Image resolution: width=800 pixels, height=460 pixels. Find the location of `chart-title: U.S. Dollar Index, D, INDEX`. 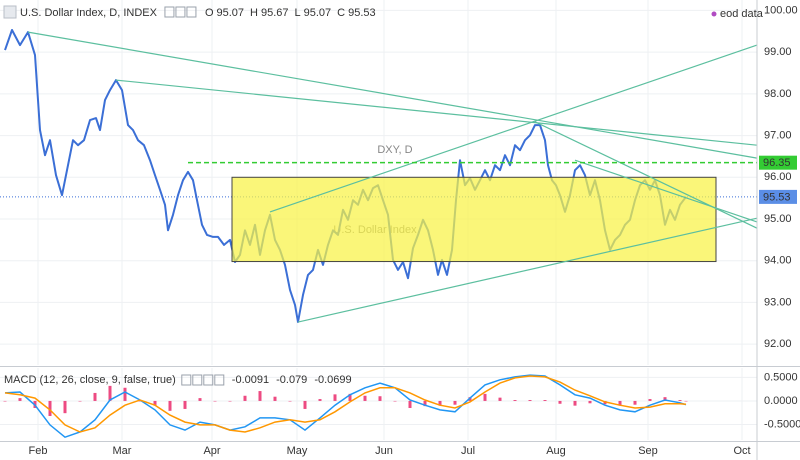

chart-title: U.S. Dollar Index, D, INDEX is located at coordinates (89, 13).